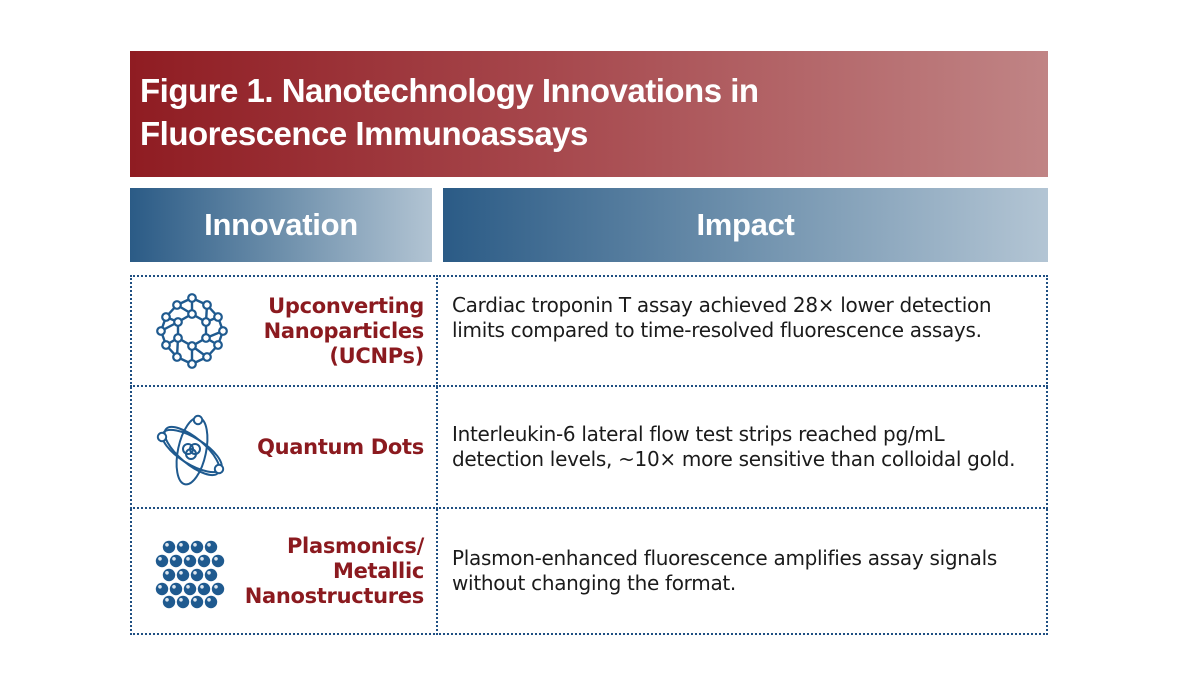 This screenshot has width=1201, height=676. What do you see at coordinates (334, 595) in the screenshot?
I see `innovation-label-line: Nanostructures` at bounding box center [334, 595].